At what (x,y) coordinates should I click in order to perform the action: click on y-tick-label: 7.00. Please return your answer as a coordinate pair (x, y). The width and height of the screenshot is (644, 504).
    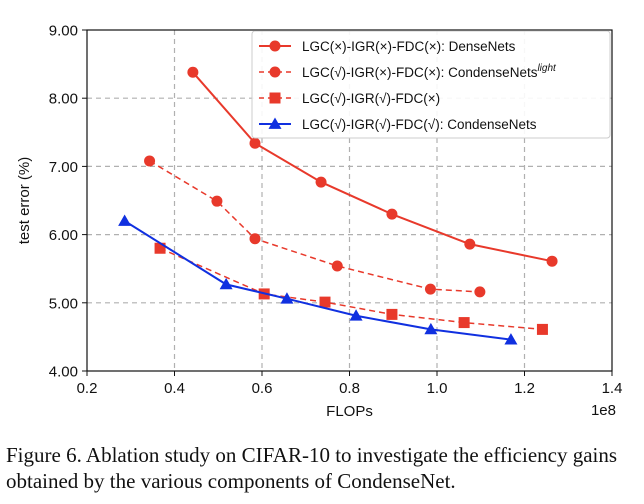
    Looking at the image, I should click on (63, 167).